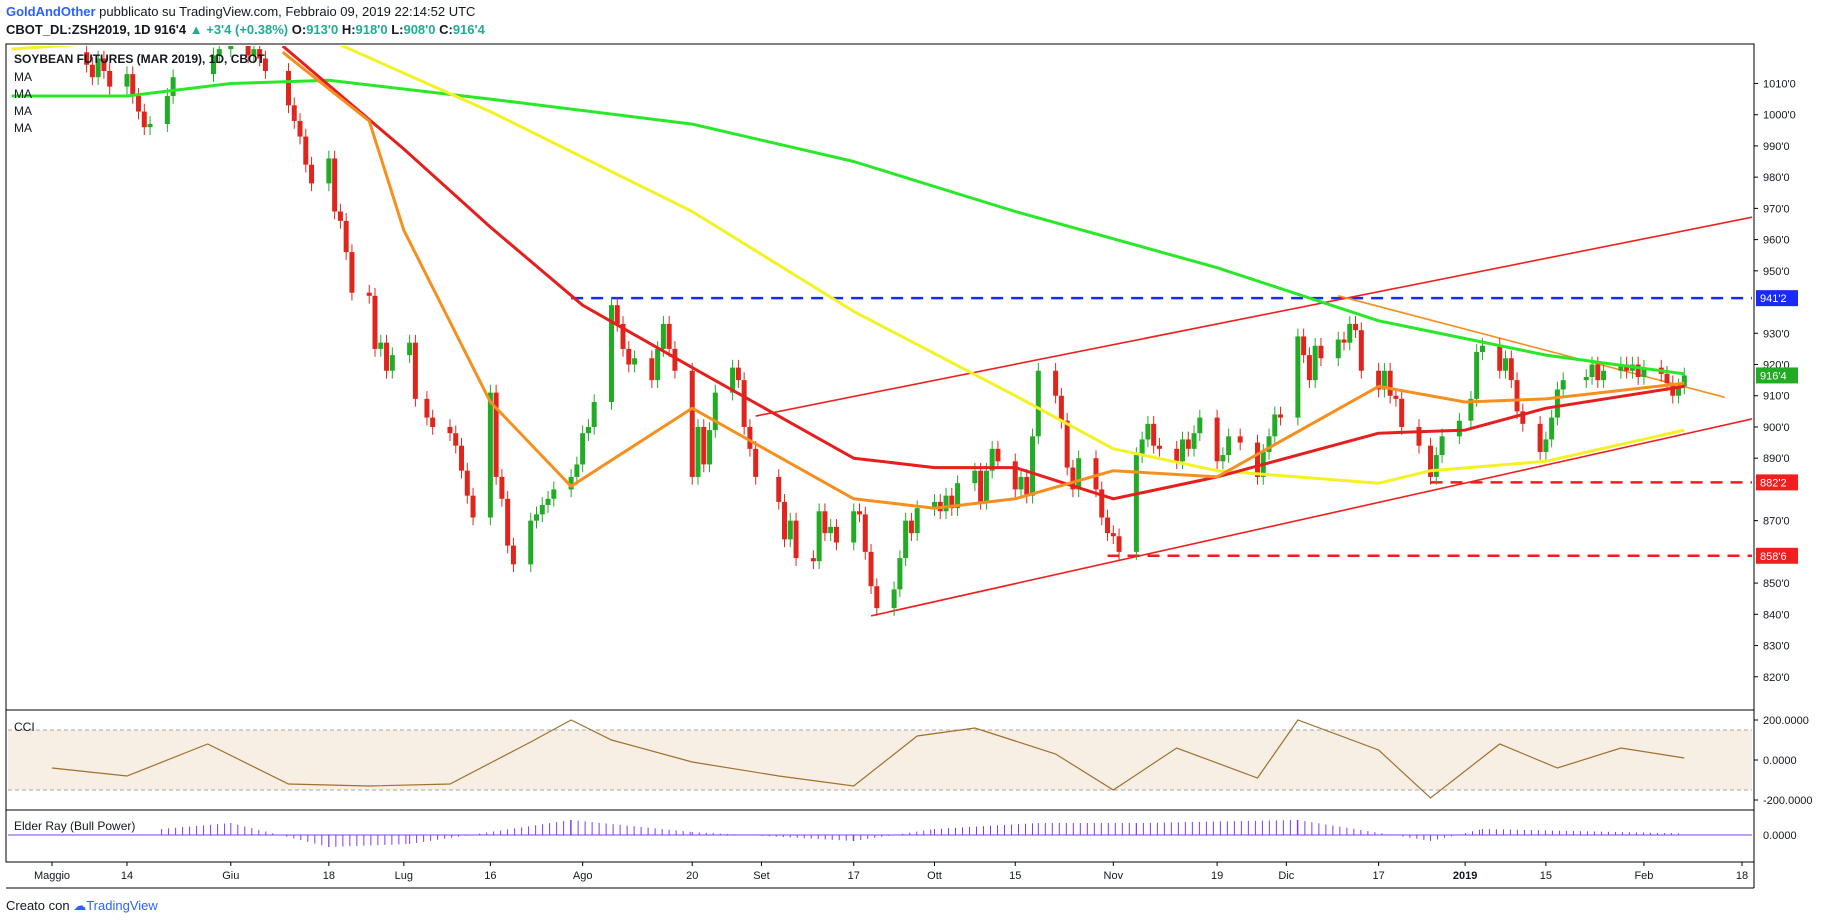 The height and width of the screenshot is (923, 1828). I want to click on price-tick-label: 1000'0, so click(1779, 116).